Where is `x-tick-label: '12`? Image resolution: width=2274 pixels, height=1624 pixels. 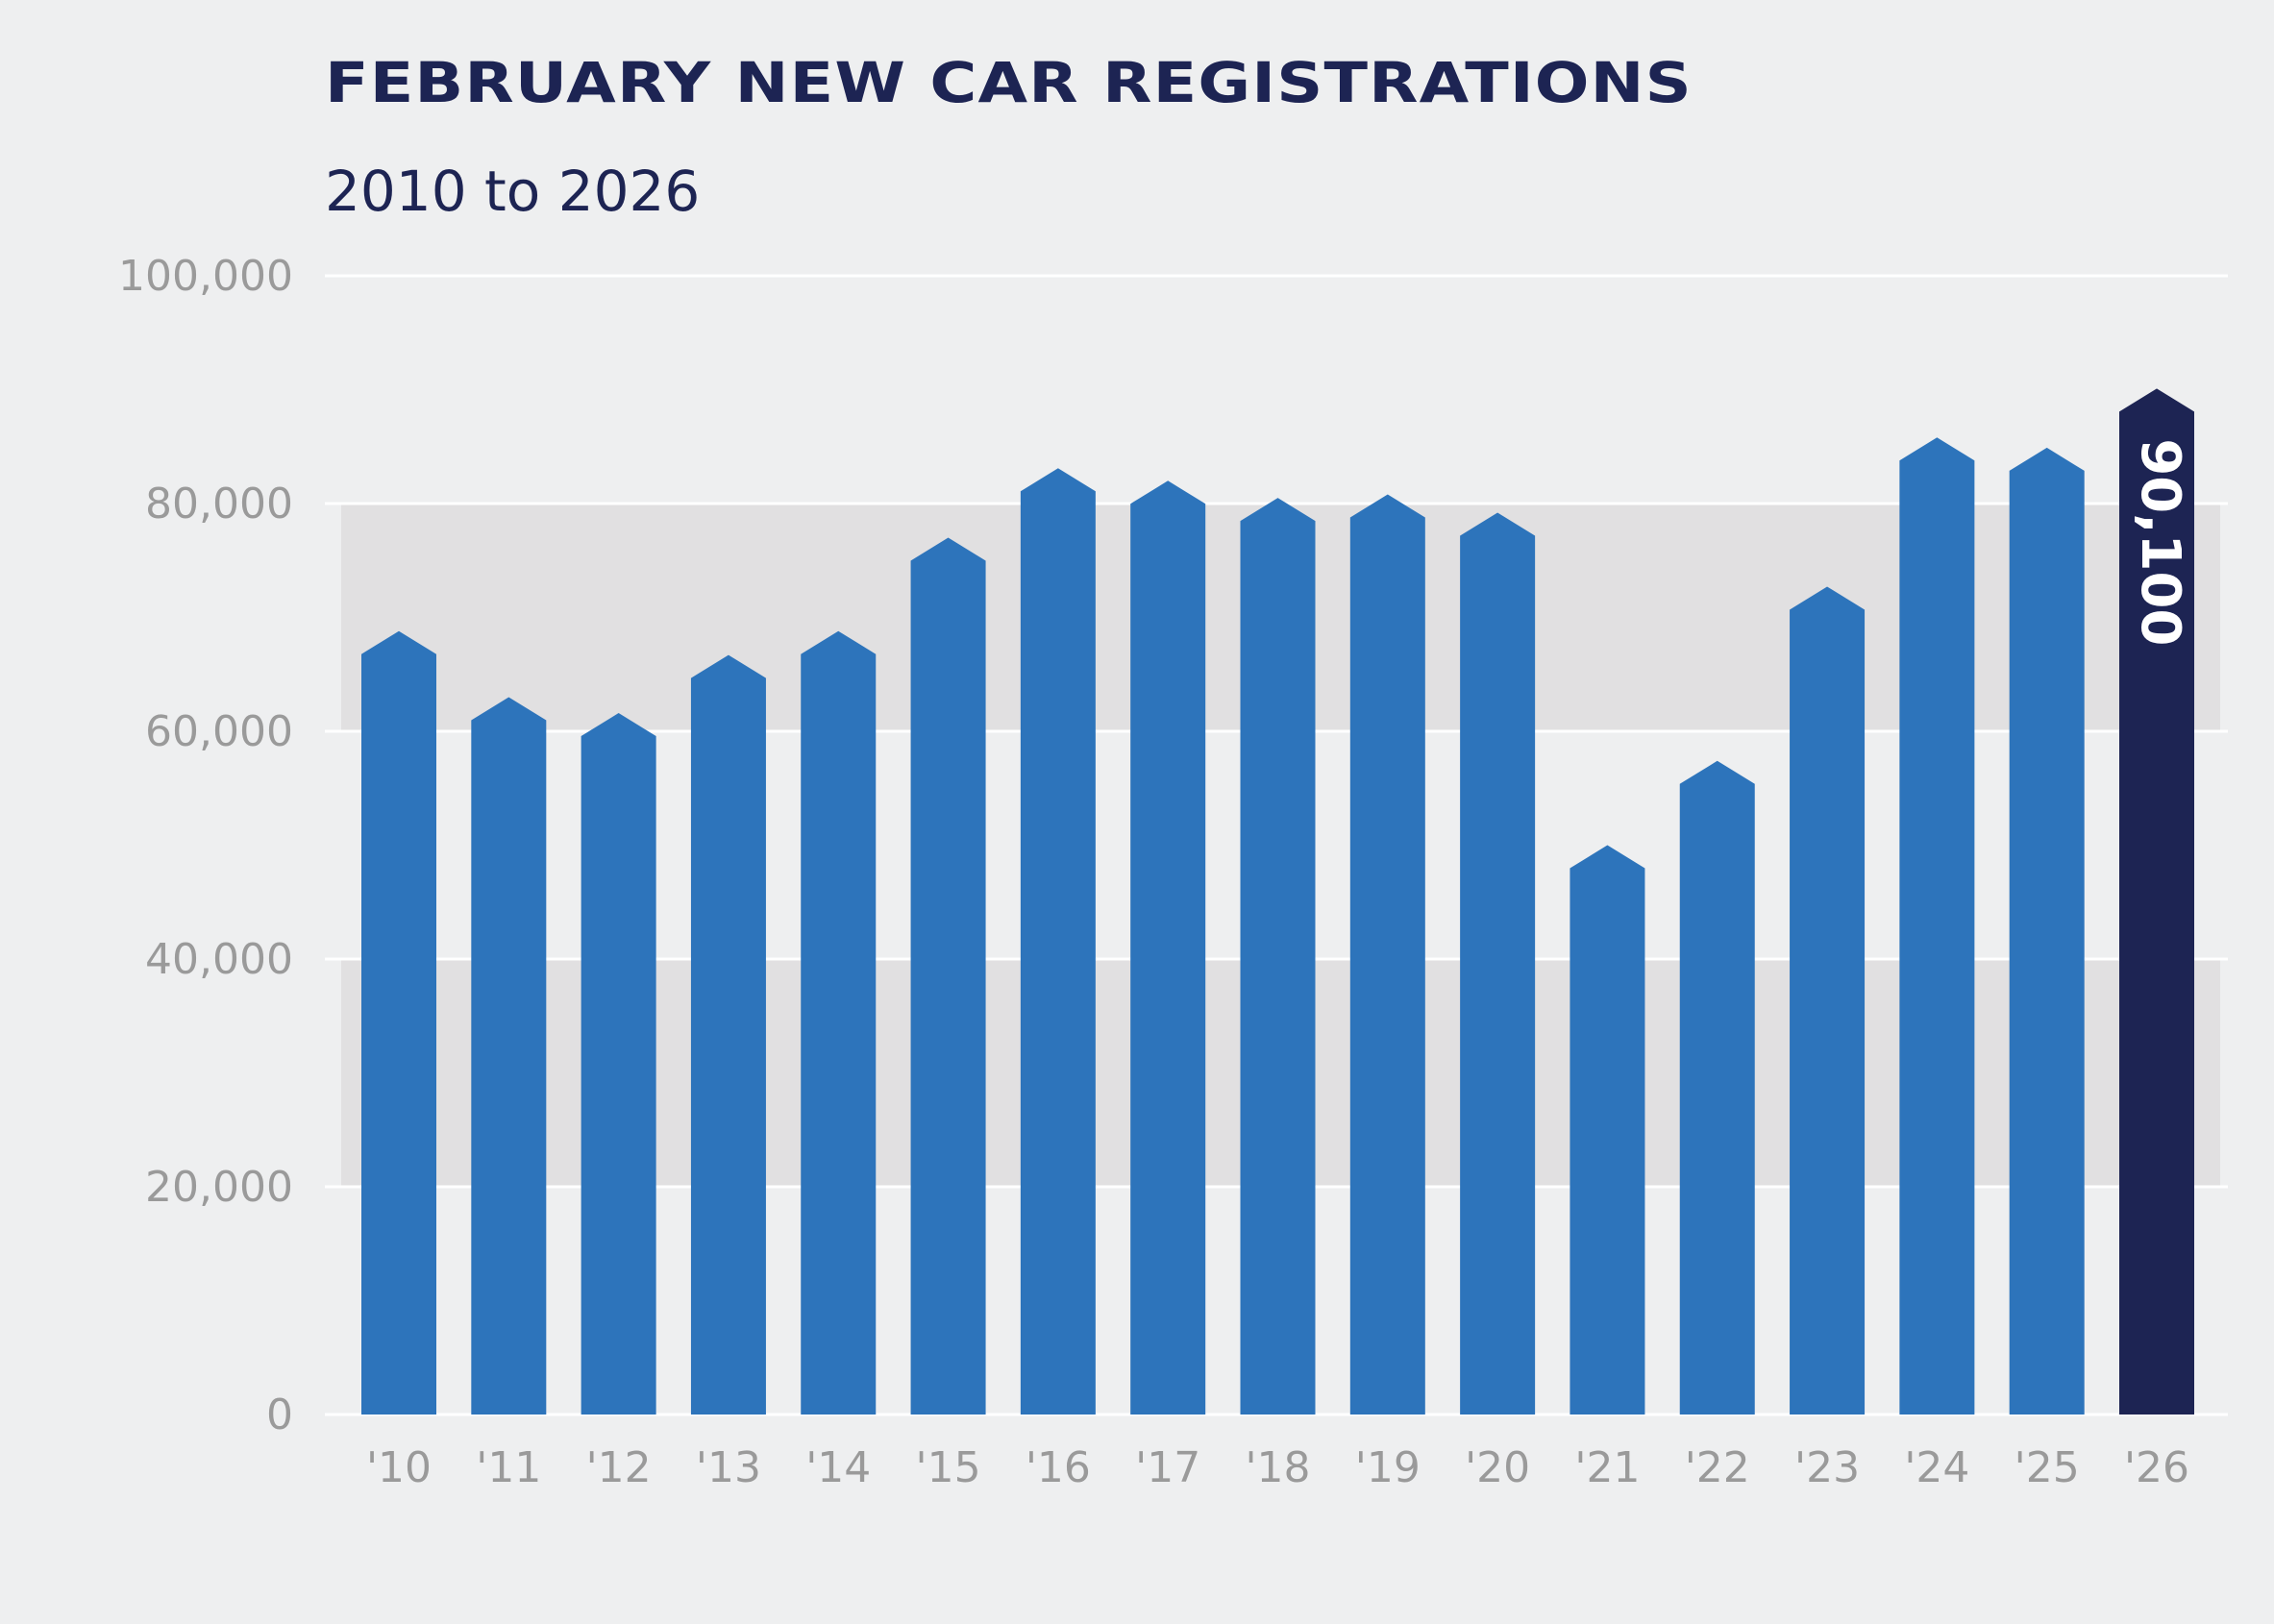
x-tick-label: '12 is located at coordinates (619, 1467).